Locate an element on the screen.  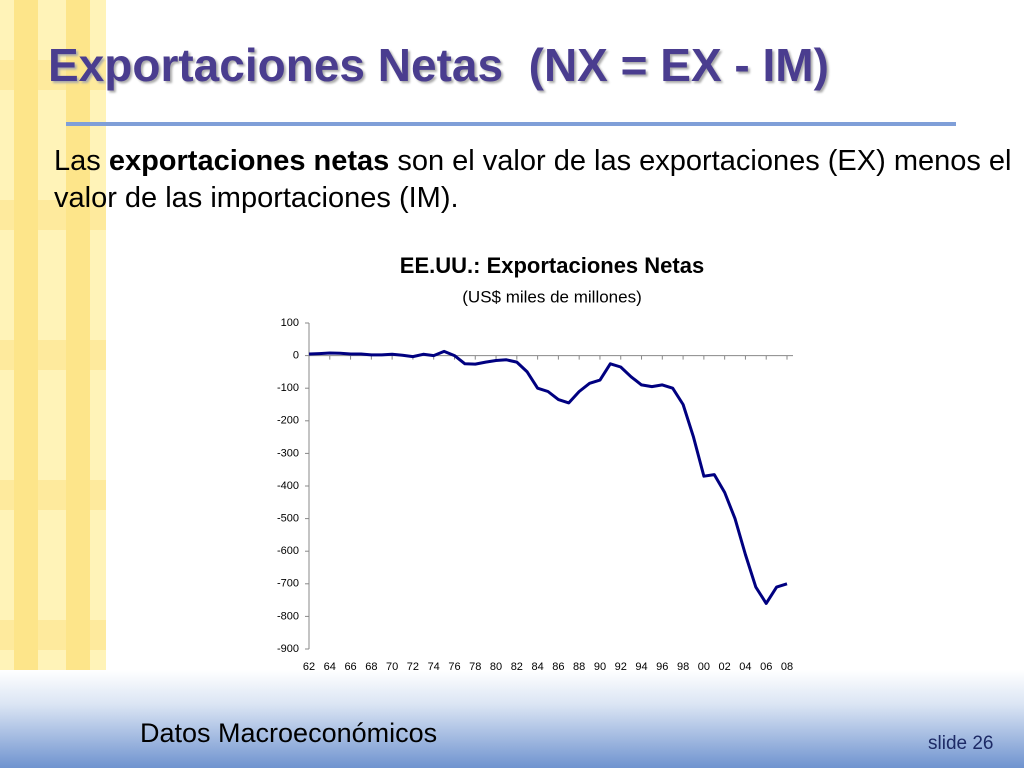
slide-number: slide 26 is located at coordinates (961, 743).